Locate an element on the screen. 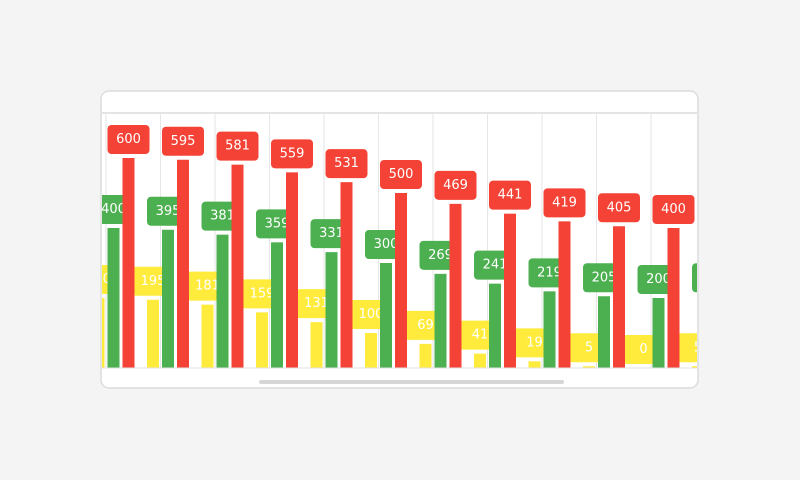  value-label: 441 is located at coordinates (510, 195).